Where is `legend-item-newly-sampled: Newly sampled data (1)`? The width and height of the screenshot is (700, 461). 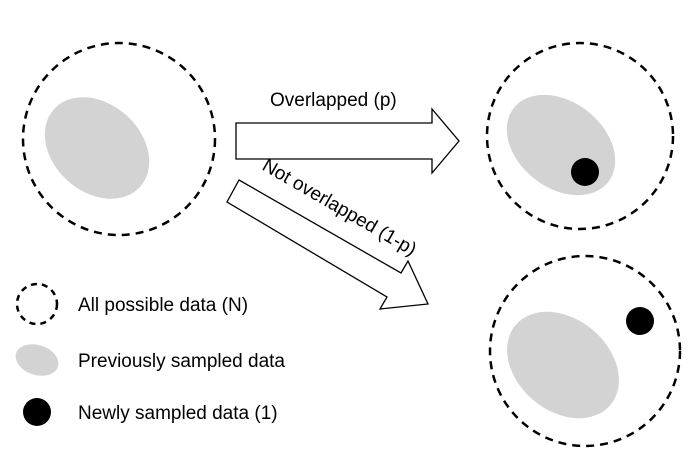 legend-item-newly-sampled: Newly sampled data (1) is located at coordinates (150, 412).